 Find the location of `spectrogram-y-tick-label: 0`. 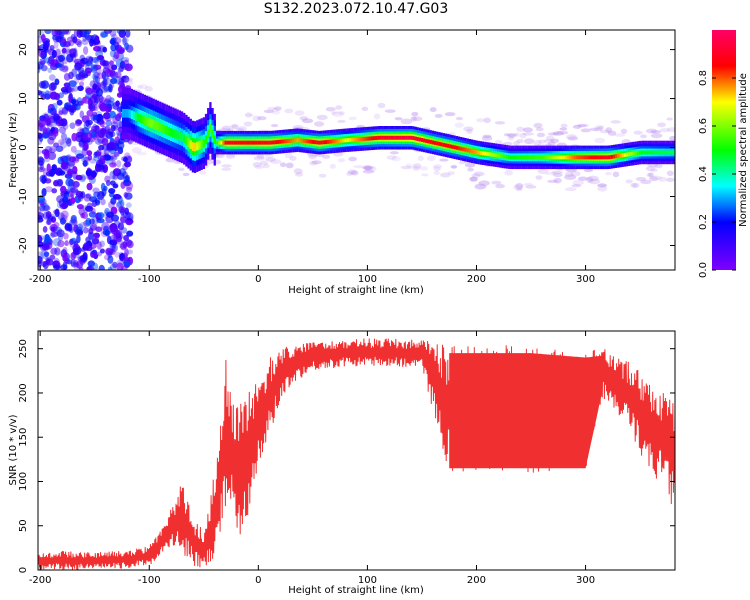

spectrogram-y-tick-label: 0 is located at coordinates (23, 147).